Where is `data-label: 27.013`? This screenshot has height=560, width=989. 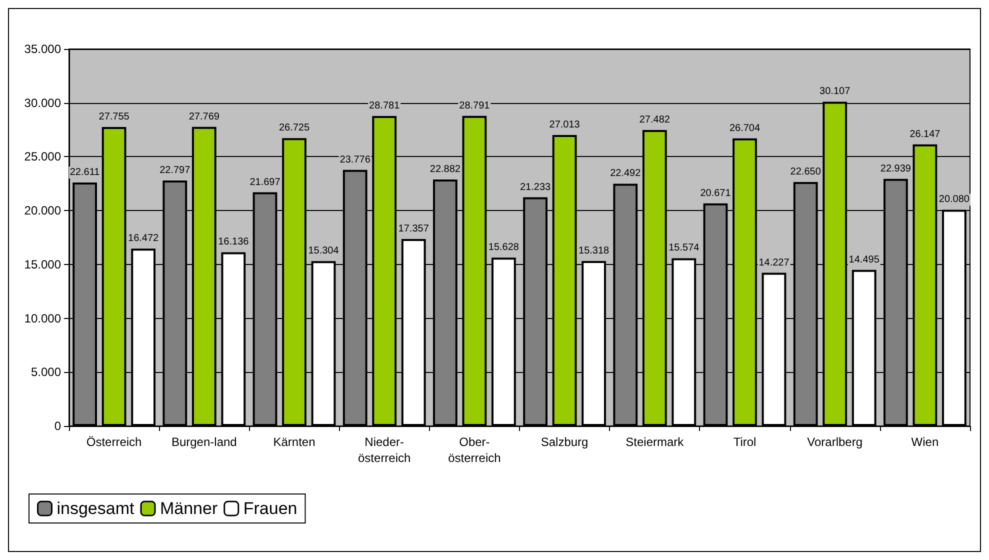
data-label: 27.013 is located at coordinates (564, 125).